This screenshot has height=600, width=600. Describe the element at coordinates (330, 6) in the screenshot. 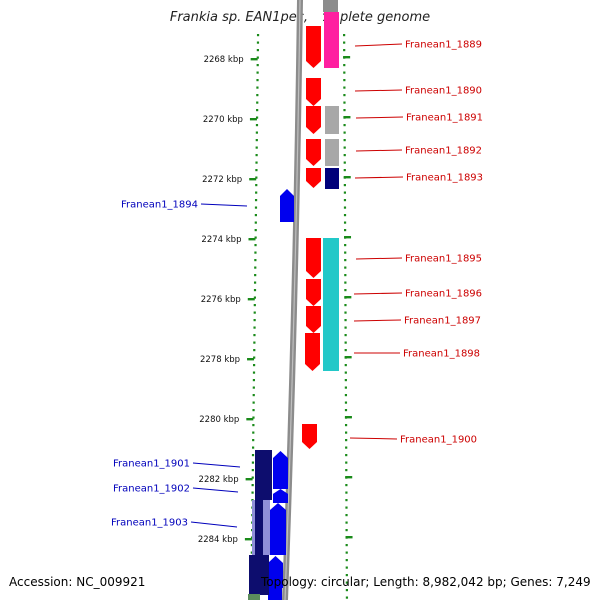

I see `gene-block-grey` at that location.